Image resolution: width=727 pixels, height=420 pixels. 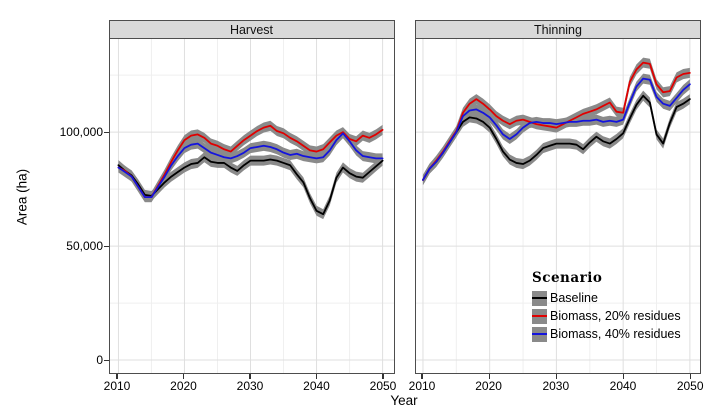 What do you see at coordinates (606, 298) in the screenshot?
I see `legend-entry-baseline: Baseline` at bounding box center [606, 298].